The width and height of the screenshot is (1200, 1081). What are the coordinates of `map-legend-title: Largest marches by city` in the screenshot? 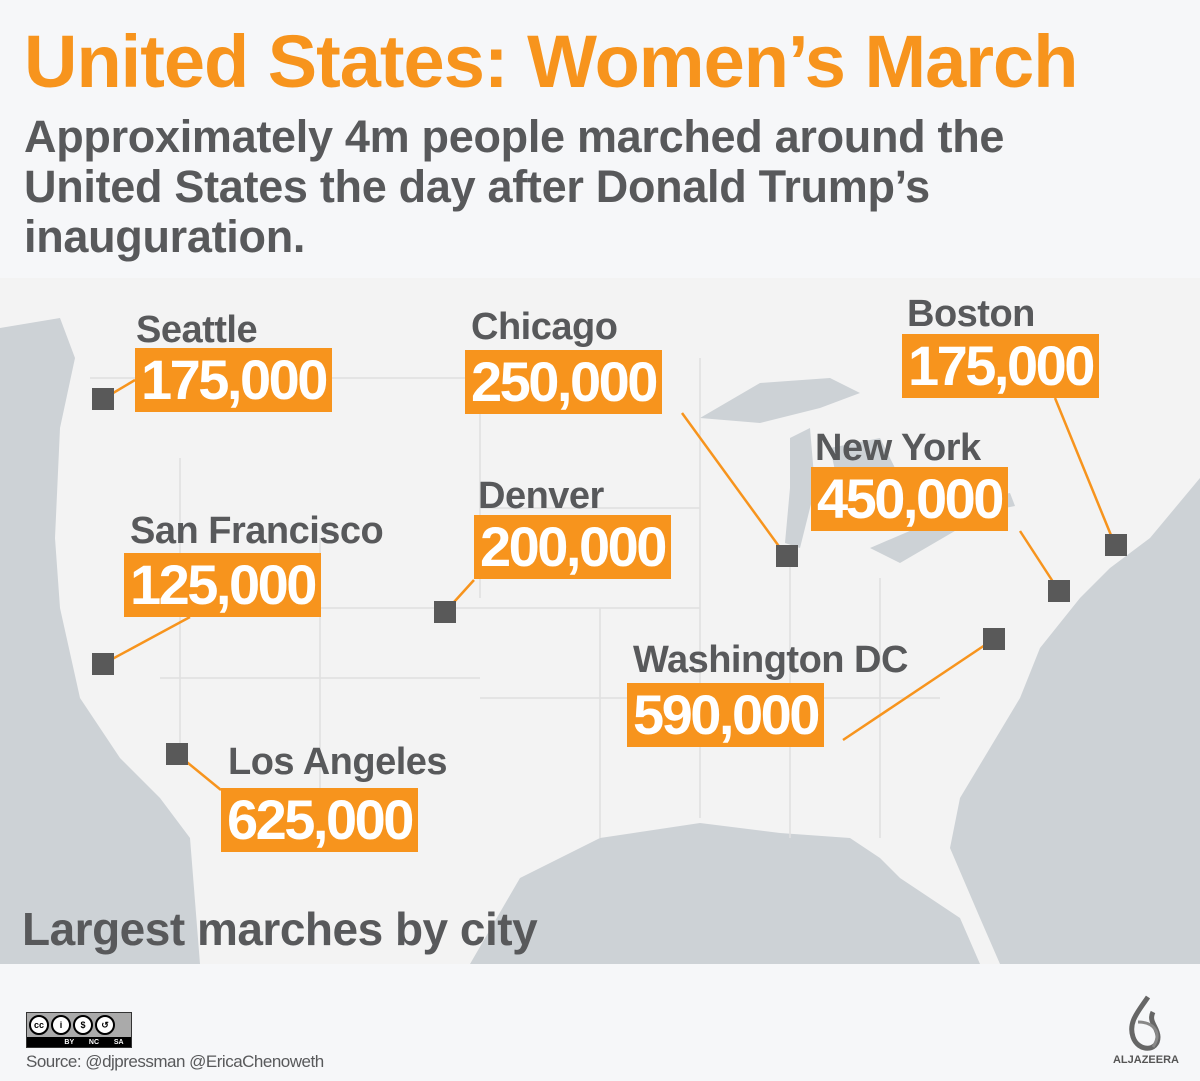 It's located at (280, 929).